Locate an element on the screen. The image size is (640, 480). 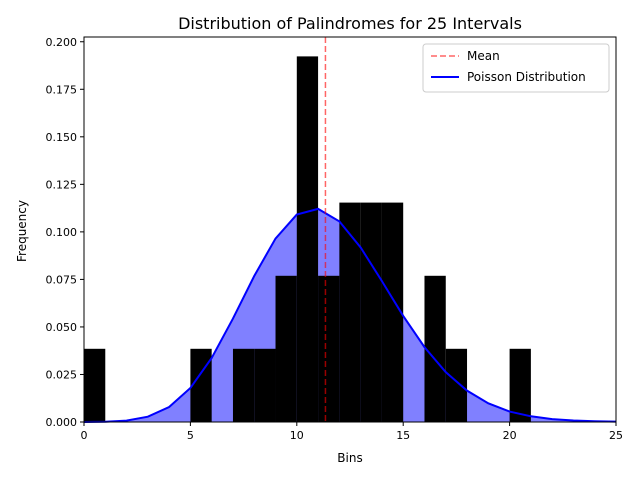
y-axis-label: Frequency is located at coordinates (22, 231).